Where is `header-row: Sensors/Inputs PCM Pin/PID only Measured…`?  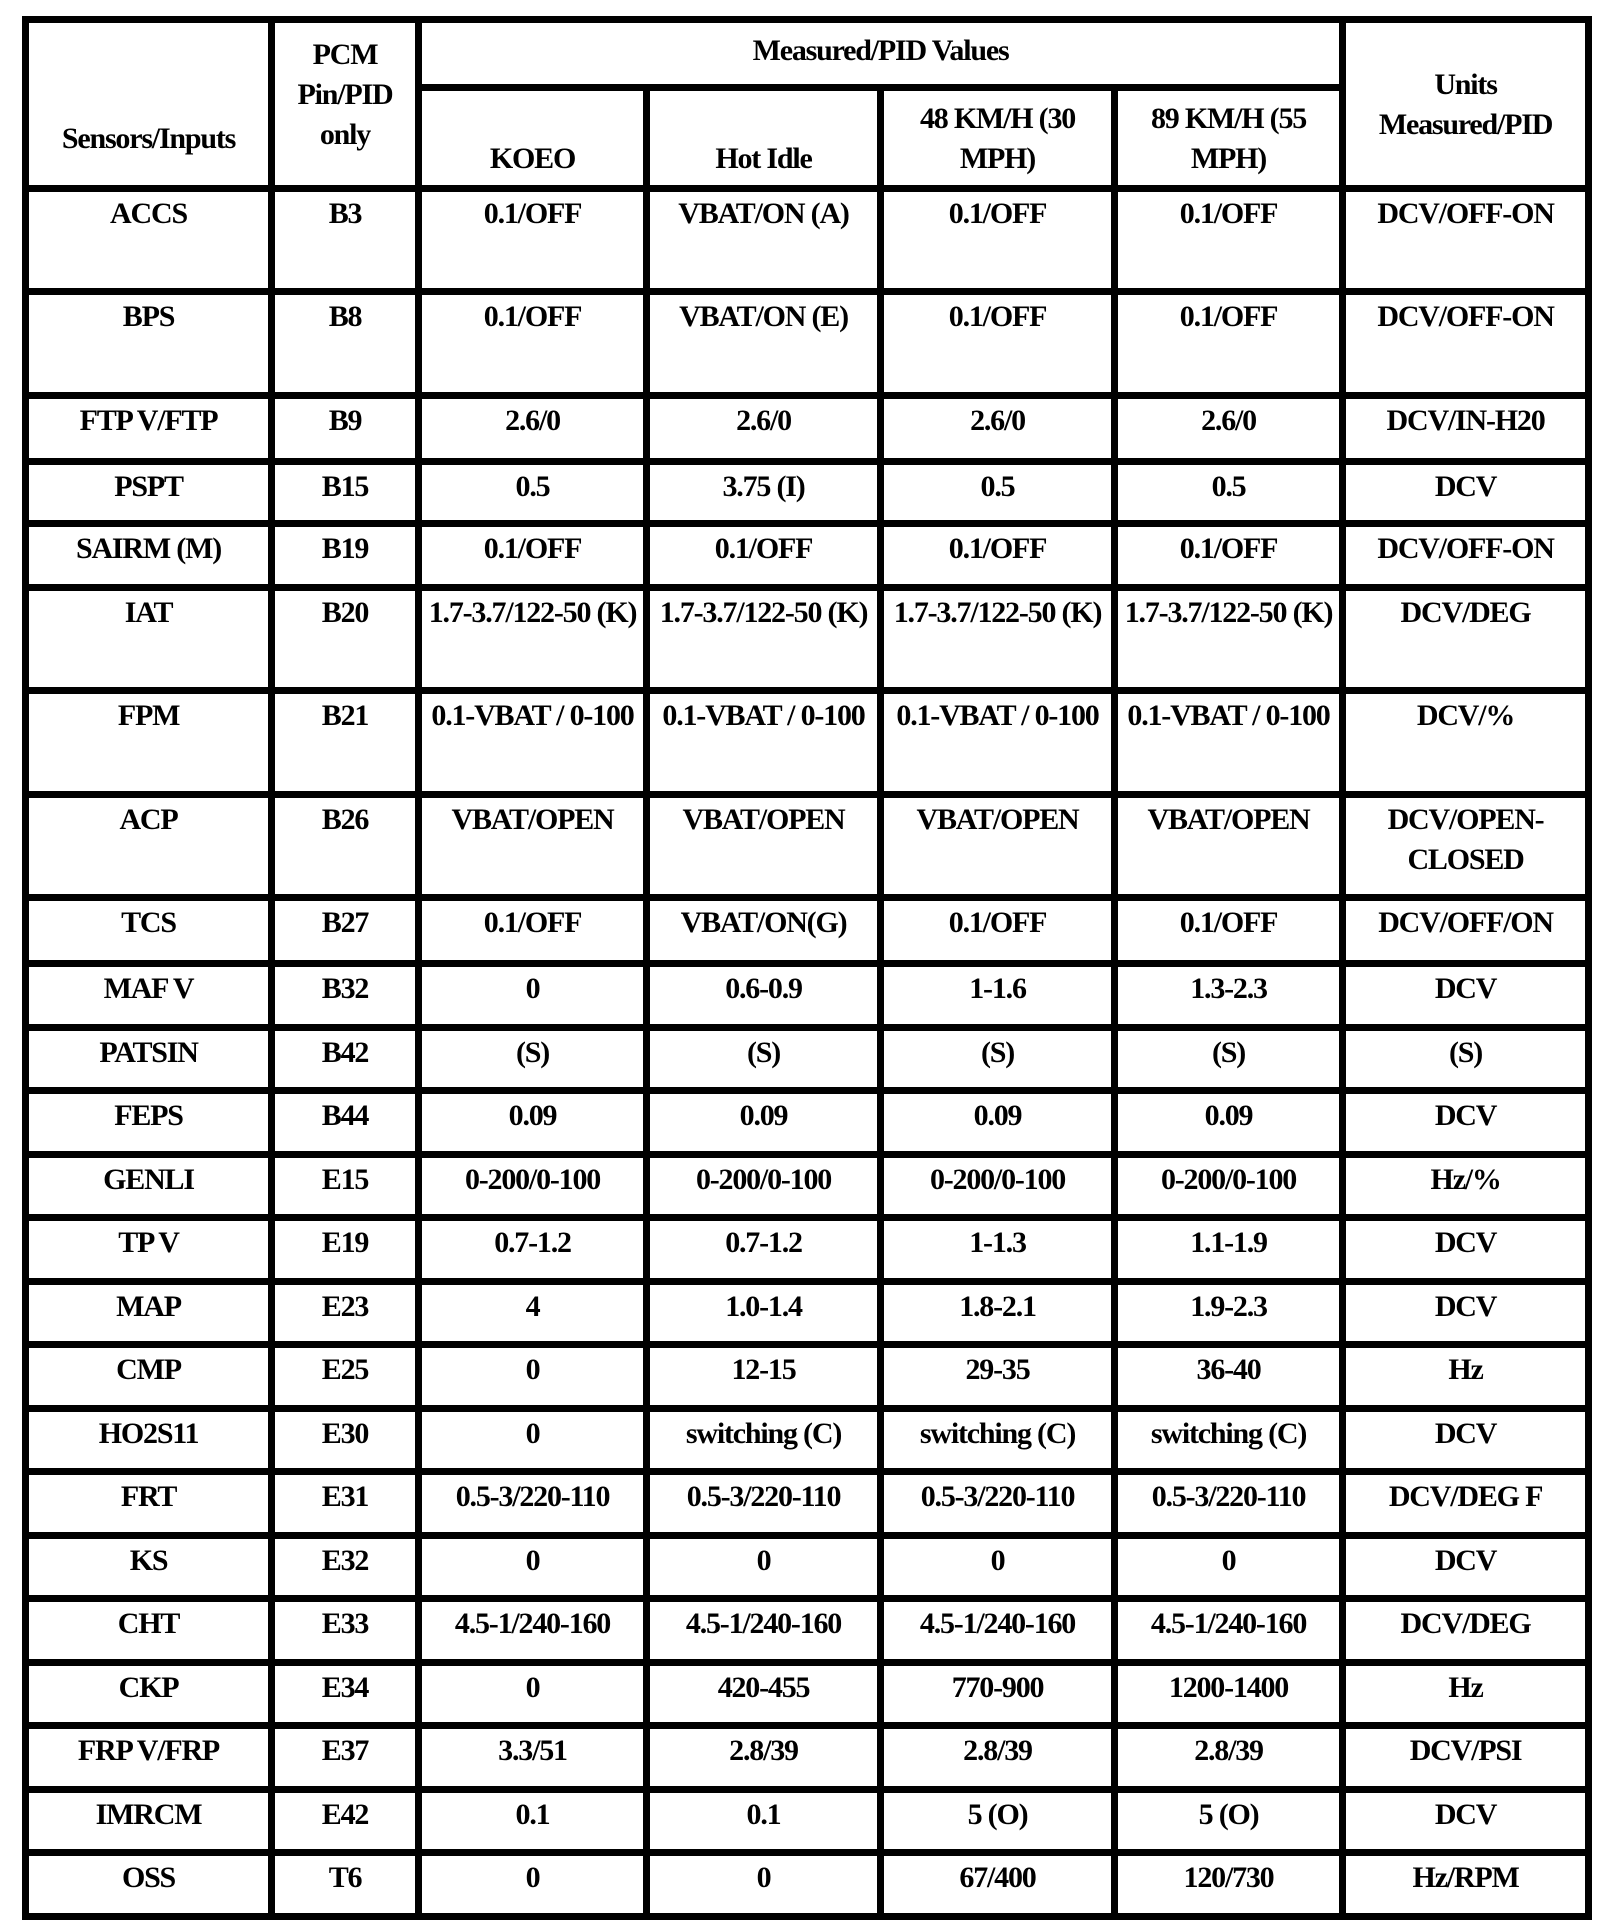 header-row: Sensors/Inputs PCM Pin/PID only Measured… is located at coordinates (807, 104).